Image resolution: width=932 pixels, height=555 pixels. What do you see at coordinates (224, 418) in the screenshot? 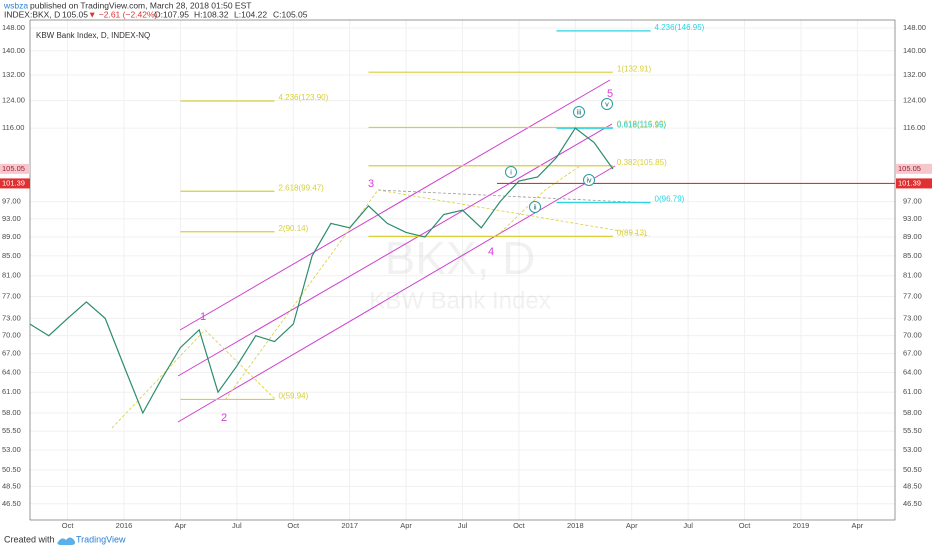
I see `wave-label: 2` at bounding box center [224, 418].